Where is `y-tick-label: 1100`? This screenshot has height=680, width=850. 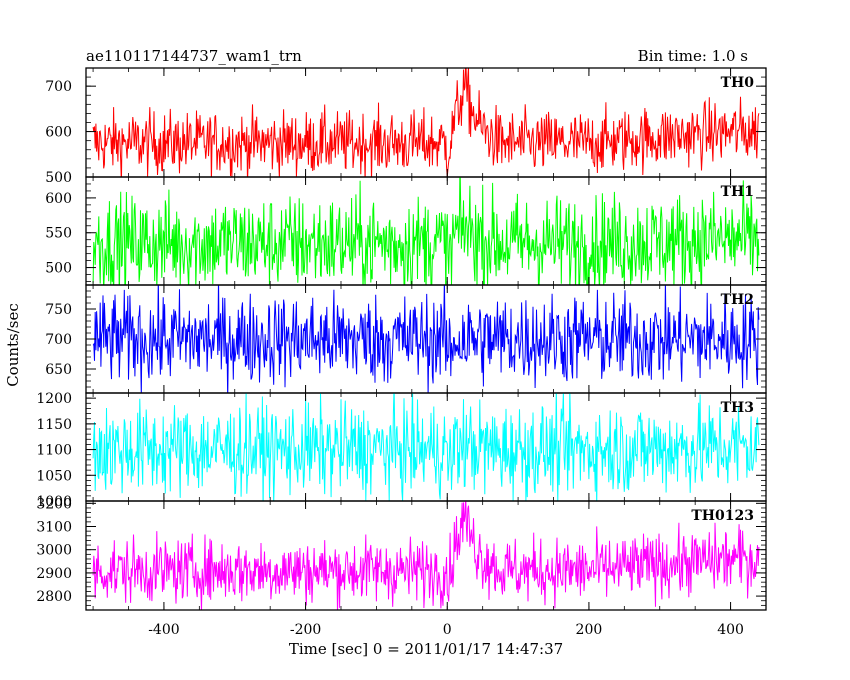
y-tick-label: 1100 is located at coordinates (54, 451).